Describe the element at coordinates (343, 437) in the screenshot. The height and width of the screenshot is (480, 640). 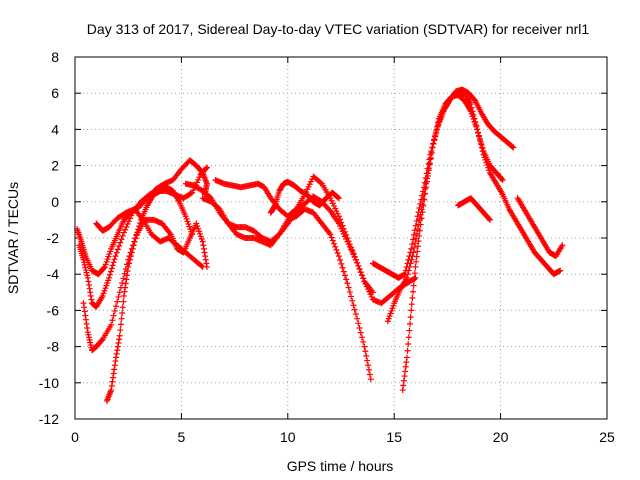
I see `x-tick-labels: 0 5 10 15 20 25` at that location.